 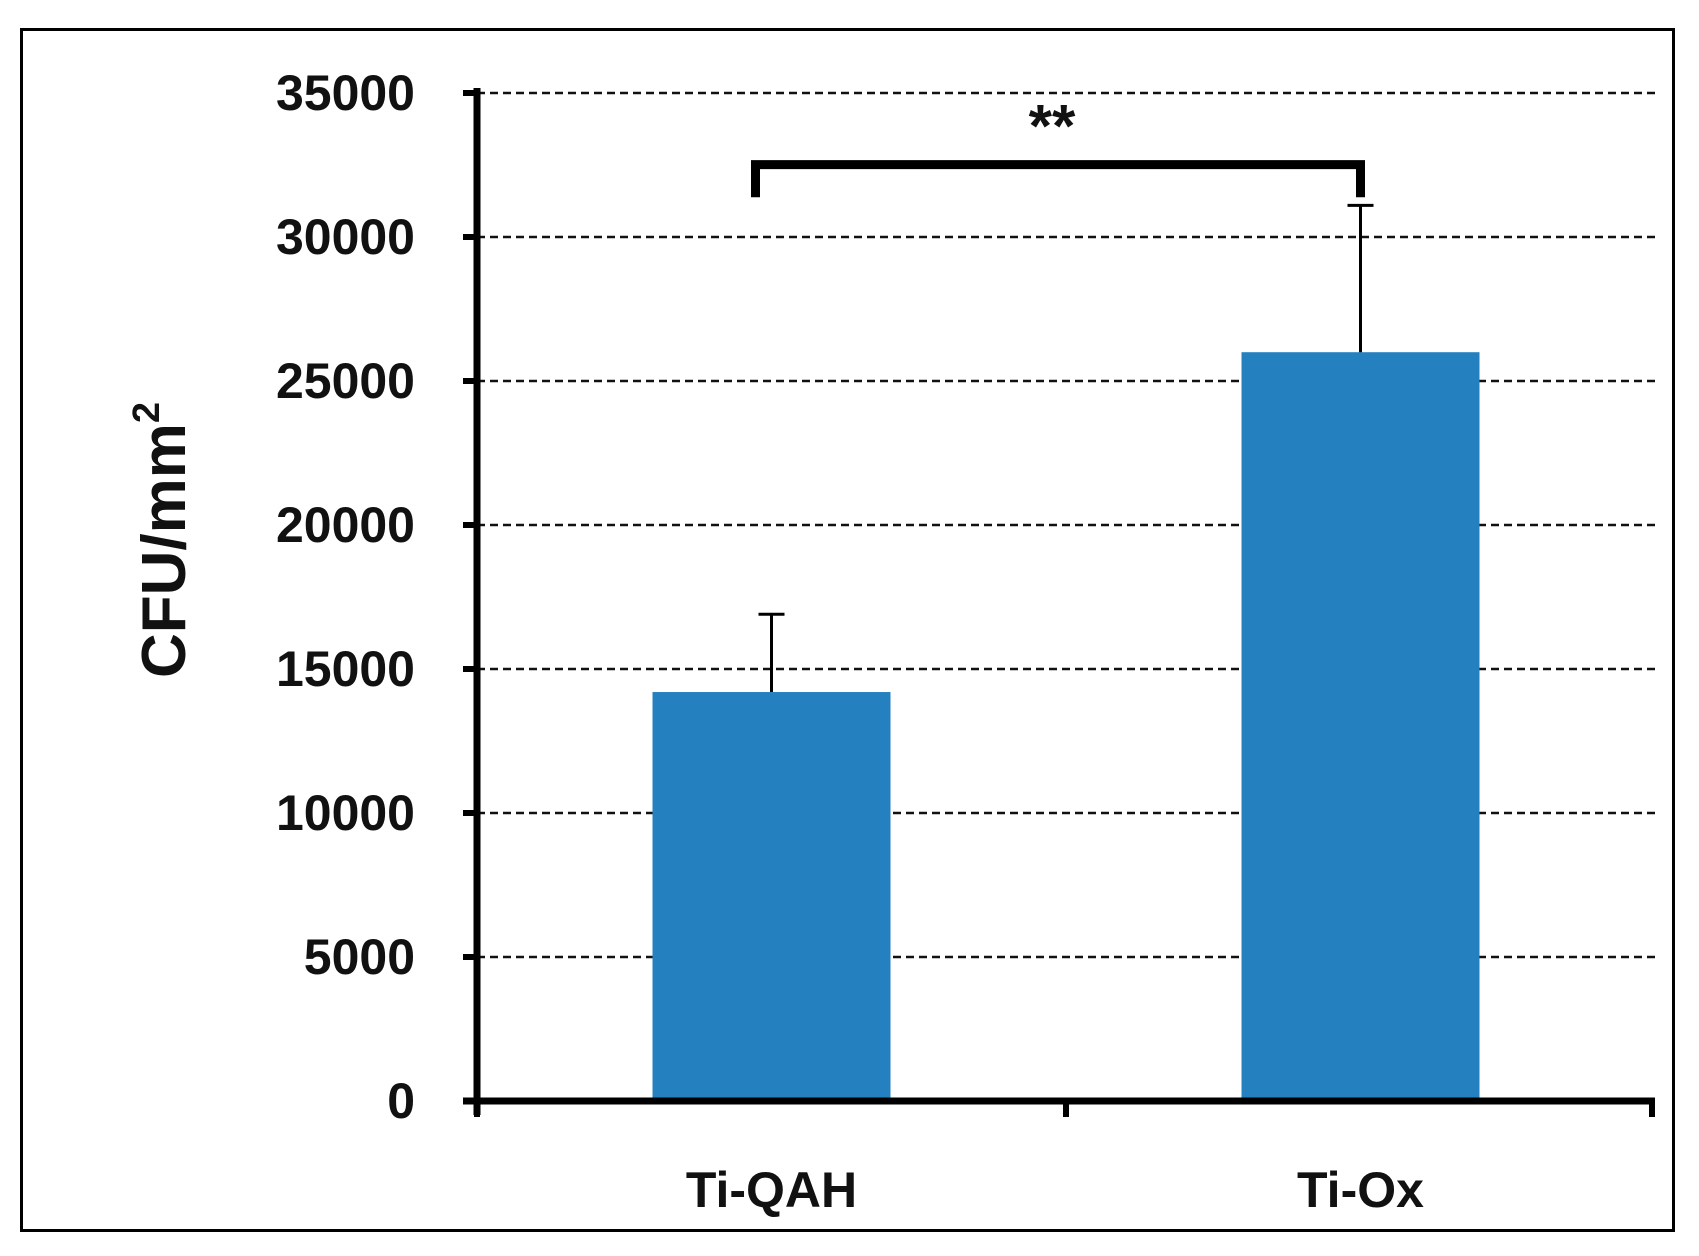 I want to click on significance-bracket, so click(x=1058, y=179).